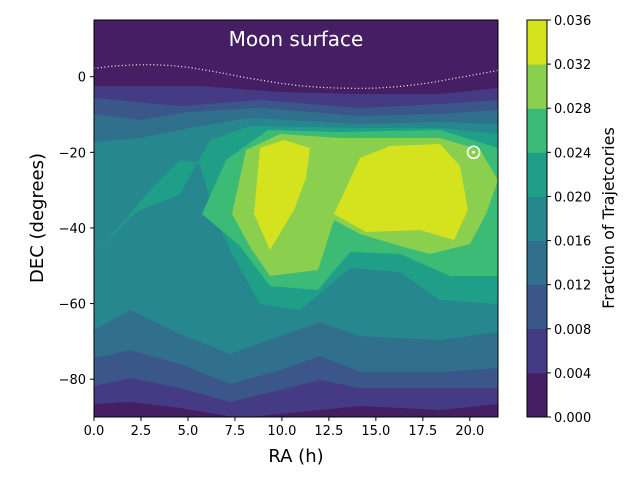 The height and width of the screenshot is (480, 640). Describe the element at coordinates (328, 431) in the screenshot. I see `x-tick-label: 12.5` at that location.